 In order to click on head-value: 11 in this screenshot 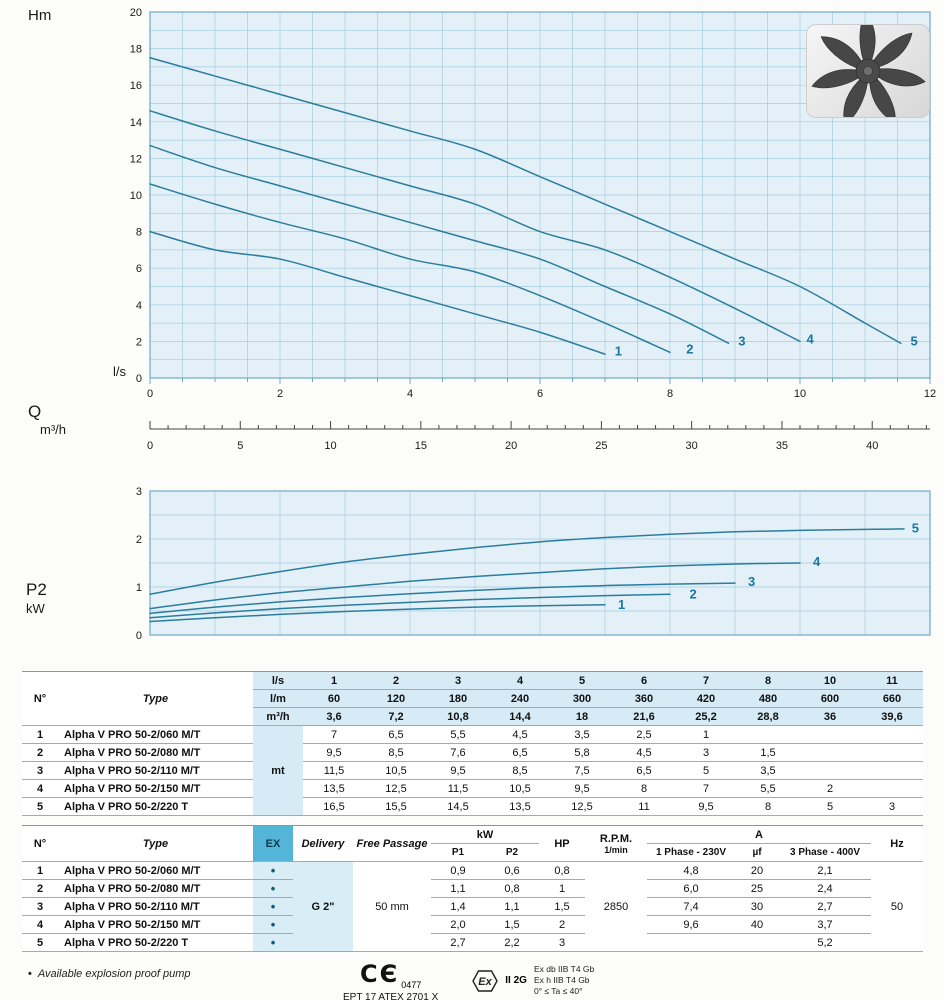, I will do `click(644, 806)`.